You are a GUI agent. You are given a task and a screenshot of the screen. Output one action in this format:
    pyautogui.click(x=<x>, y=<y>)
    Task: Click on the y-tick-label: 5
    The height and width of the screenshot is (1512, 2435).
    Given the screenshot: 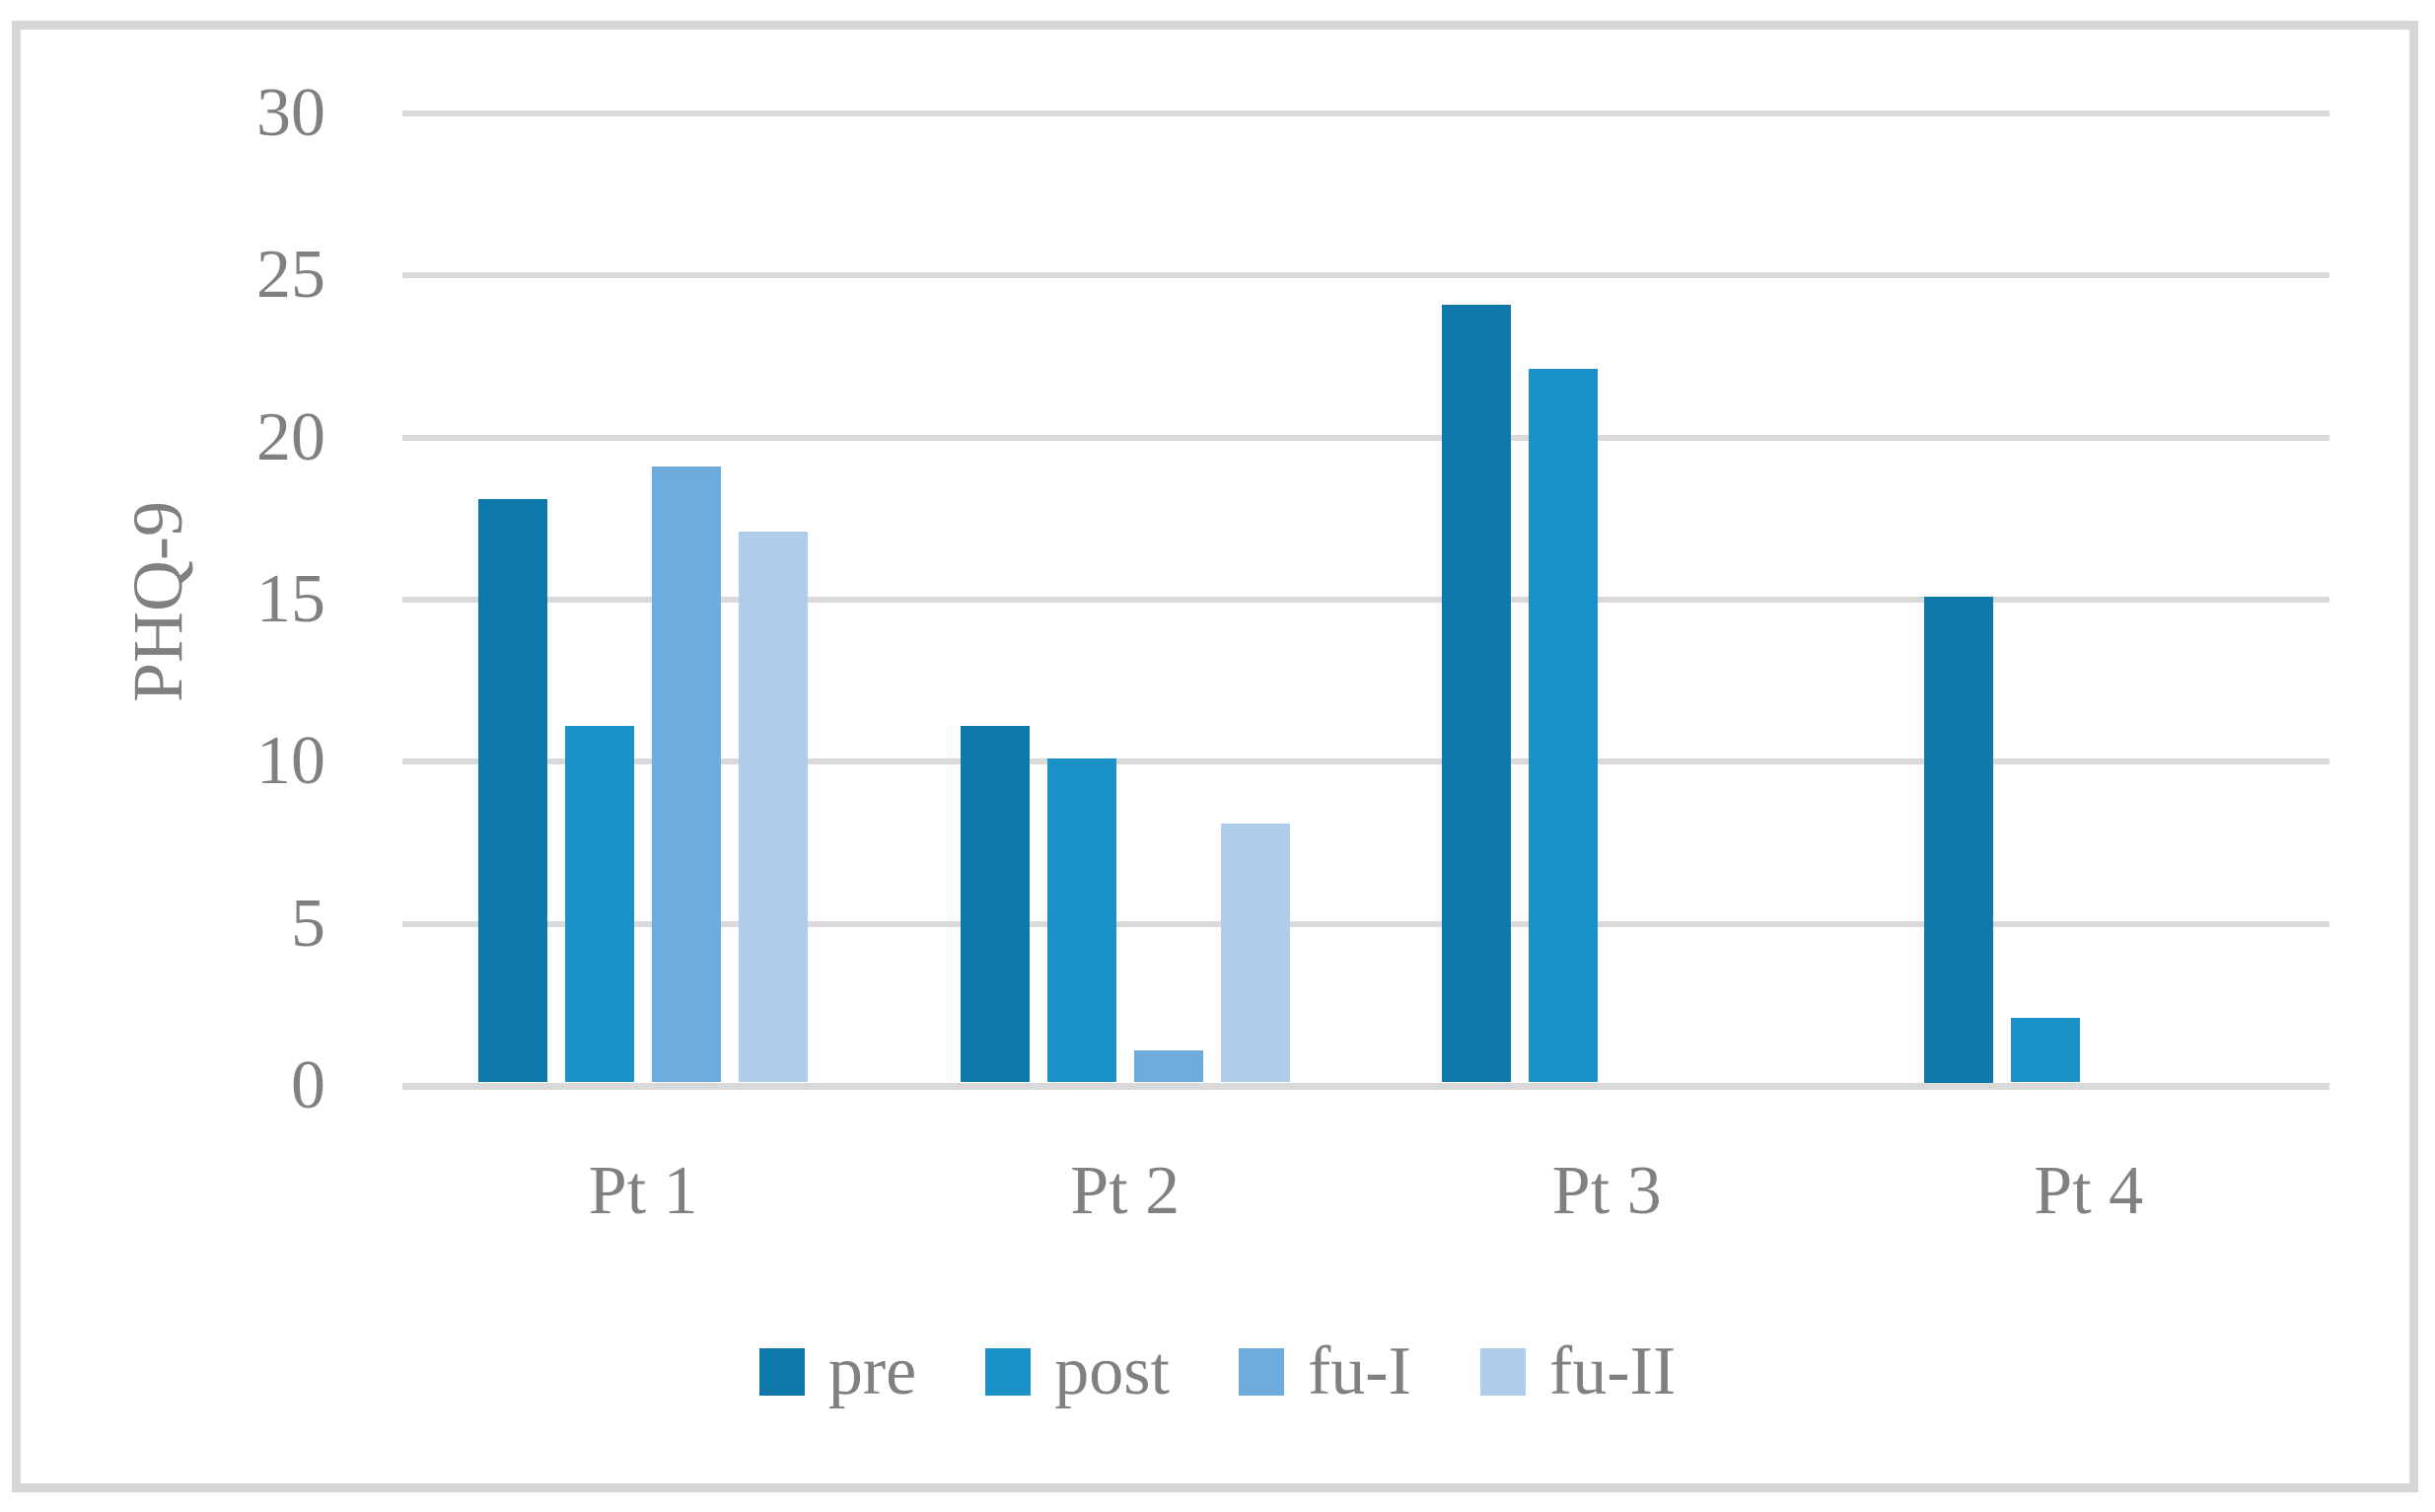 What is the action you would take?
    pyautogui.click(x=308, y=923)
    